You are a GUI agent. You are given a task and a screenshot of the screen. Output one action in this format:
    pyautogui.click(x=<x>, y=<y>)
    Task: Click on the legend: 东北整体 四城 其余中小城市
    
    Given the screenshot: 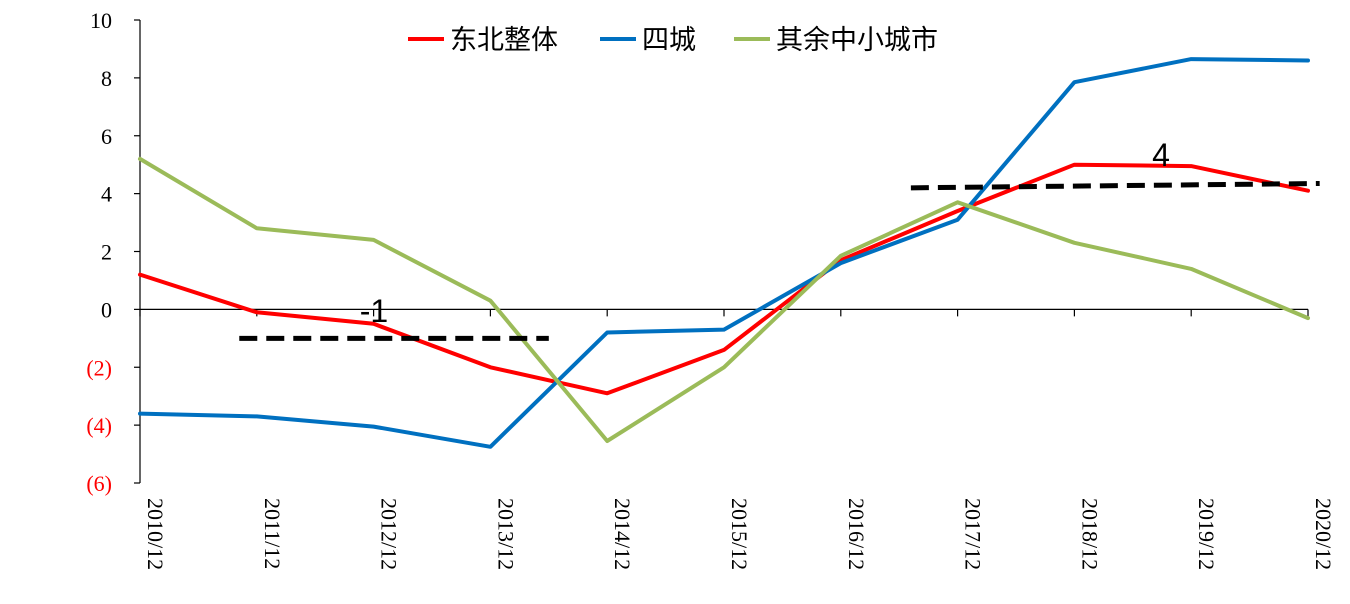 What is the action you would take?
    pyautogui.click(x=673, y=40)
    